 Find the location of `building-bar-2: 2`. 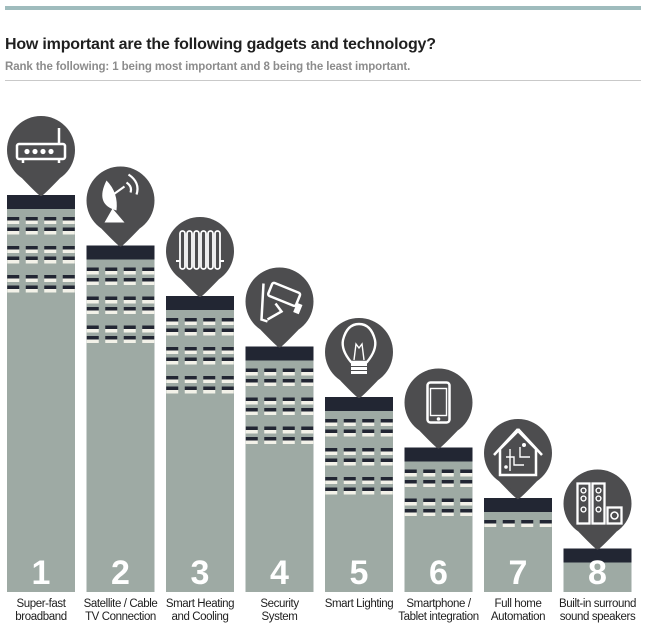

building-bar-2: 2 is located at coordinates (120, 379).